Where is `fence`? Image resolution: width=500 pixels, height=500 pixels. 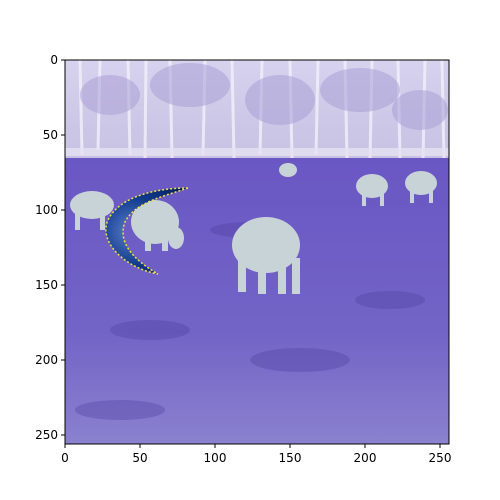 fence is located at coordinates (257, 152).